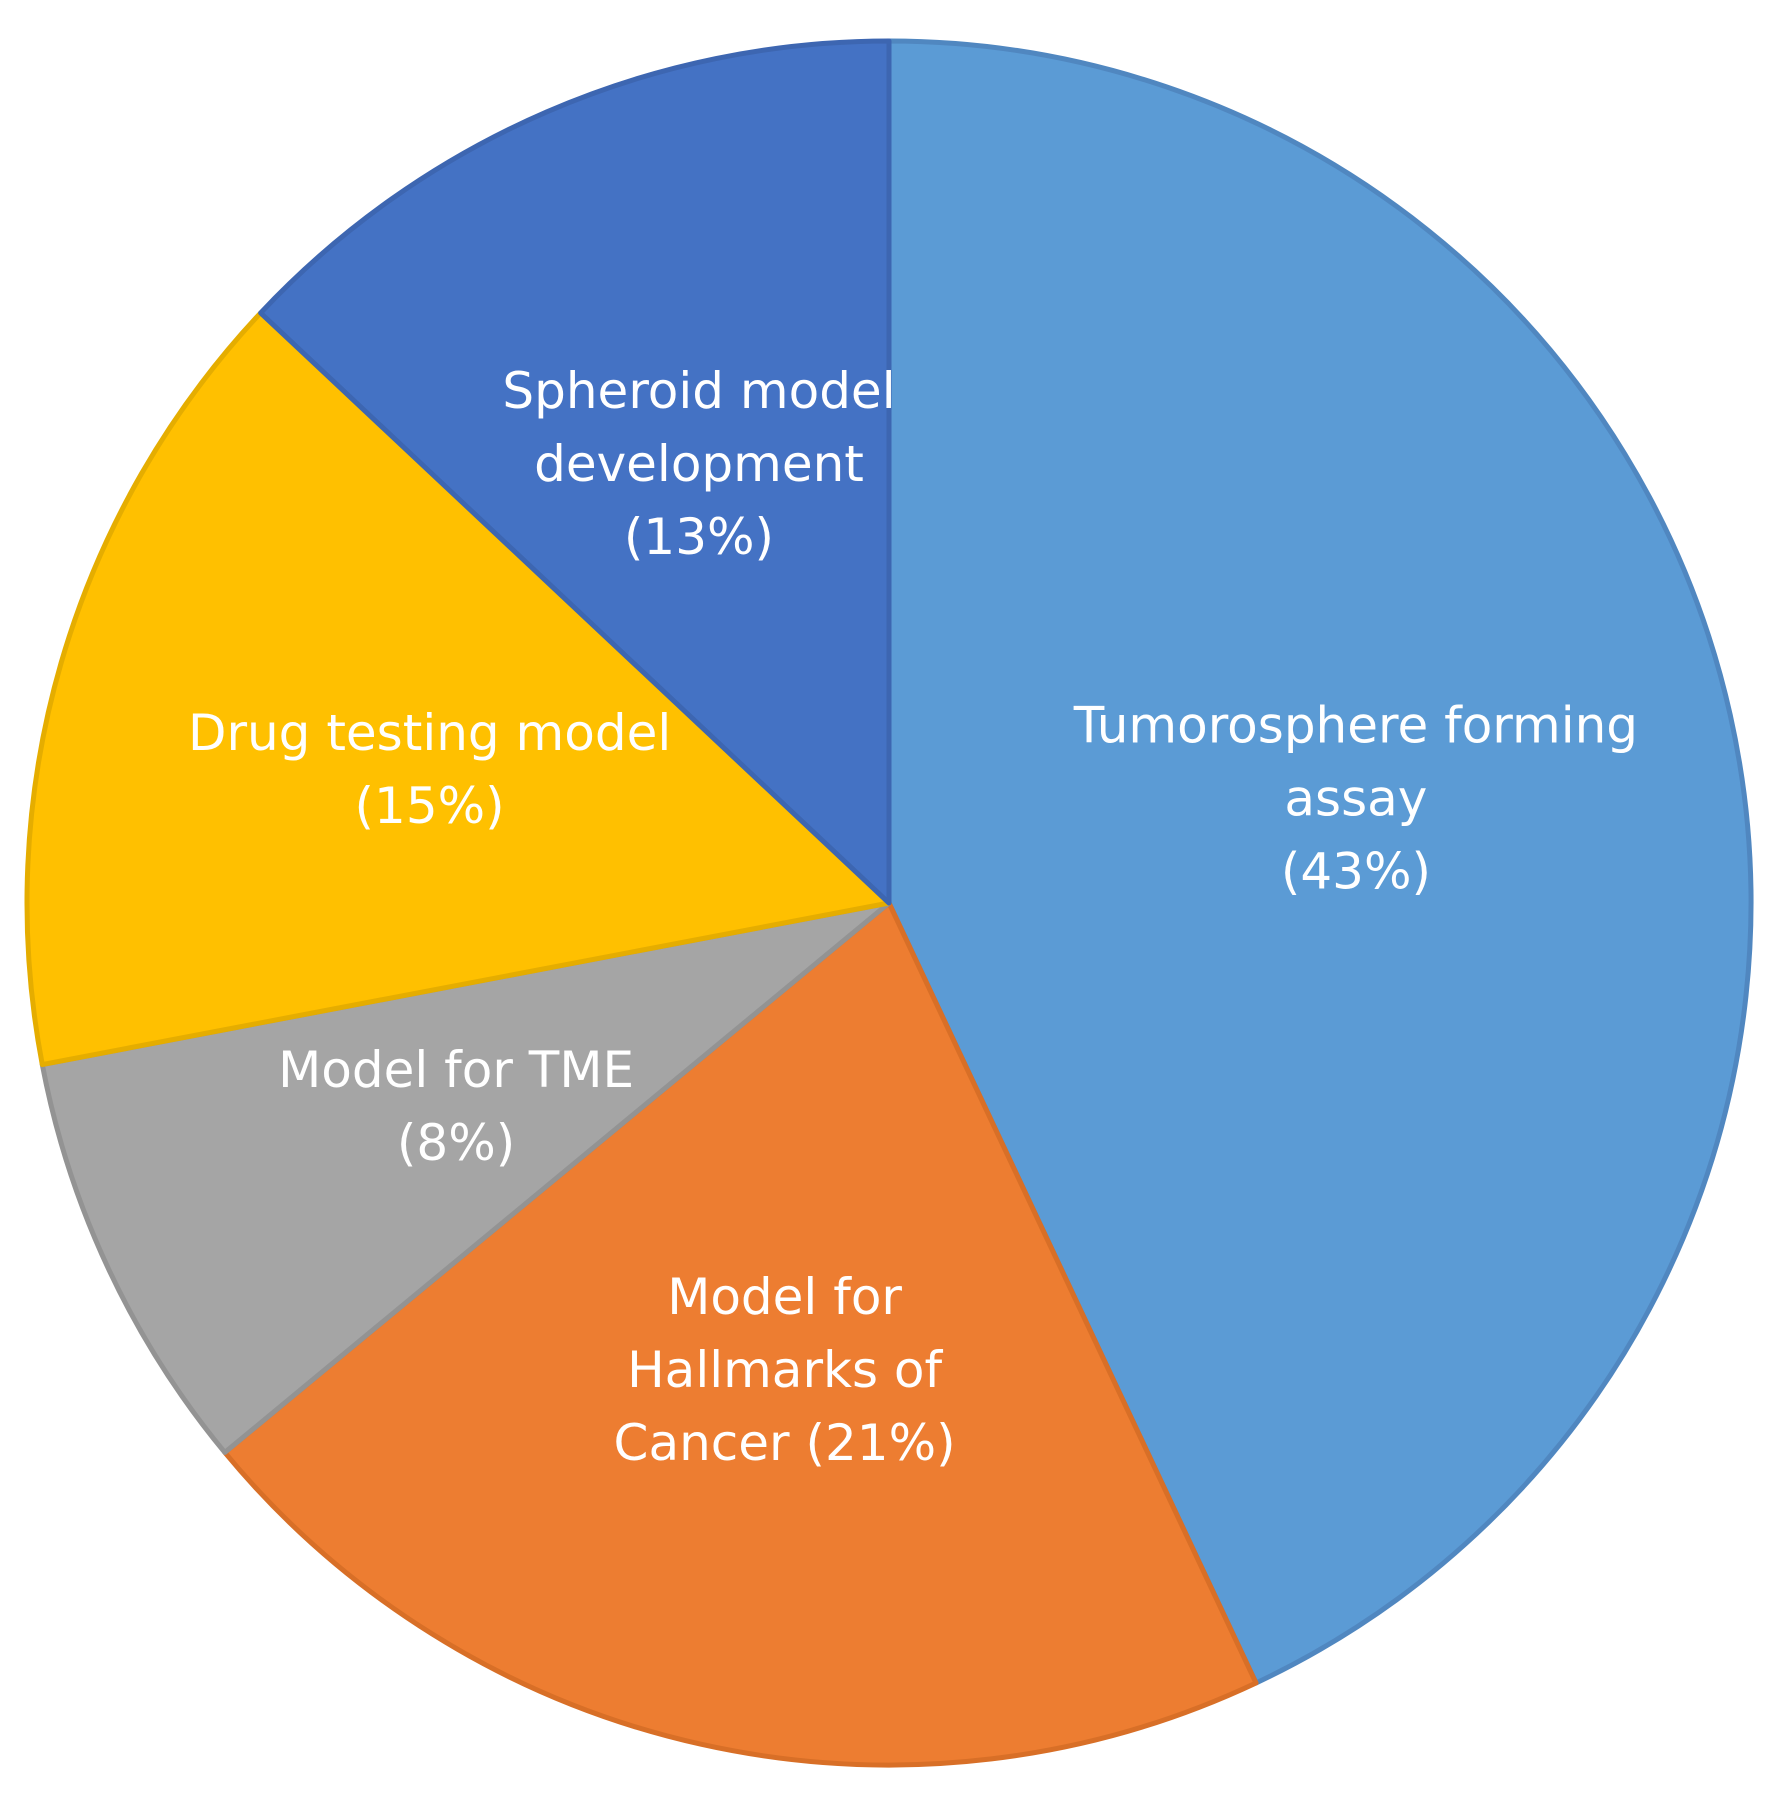 This screenshot has height=1808, width=1792. What do you see at coordinates (699, 537) in the screenshot?
I see `slice-label-line: (13%)` at bounding box center [699, 537].